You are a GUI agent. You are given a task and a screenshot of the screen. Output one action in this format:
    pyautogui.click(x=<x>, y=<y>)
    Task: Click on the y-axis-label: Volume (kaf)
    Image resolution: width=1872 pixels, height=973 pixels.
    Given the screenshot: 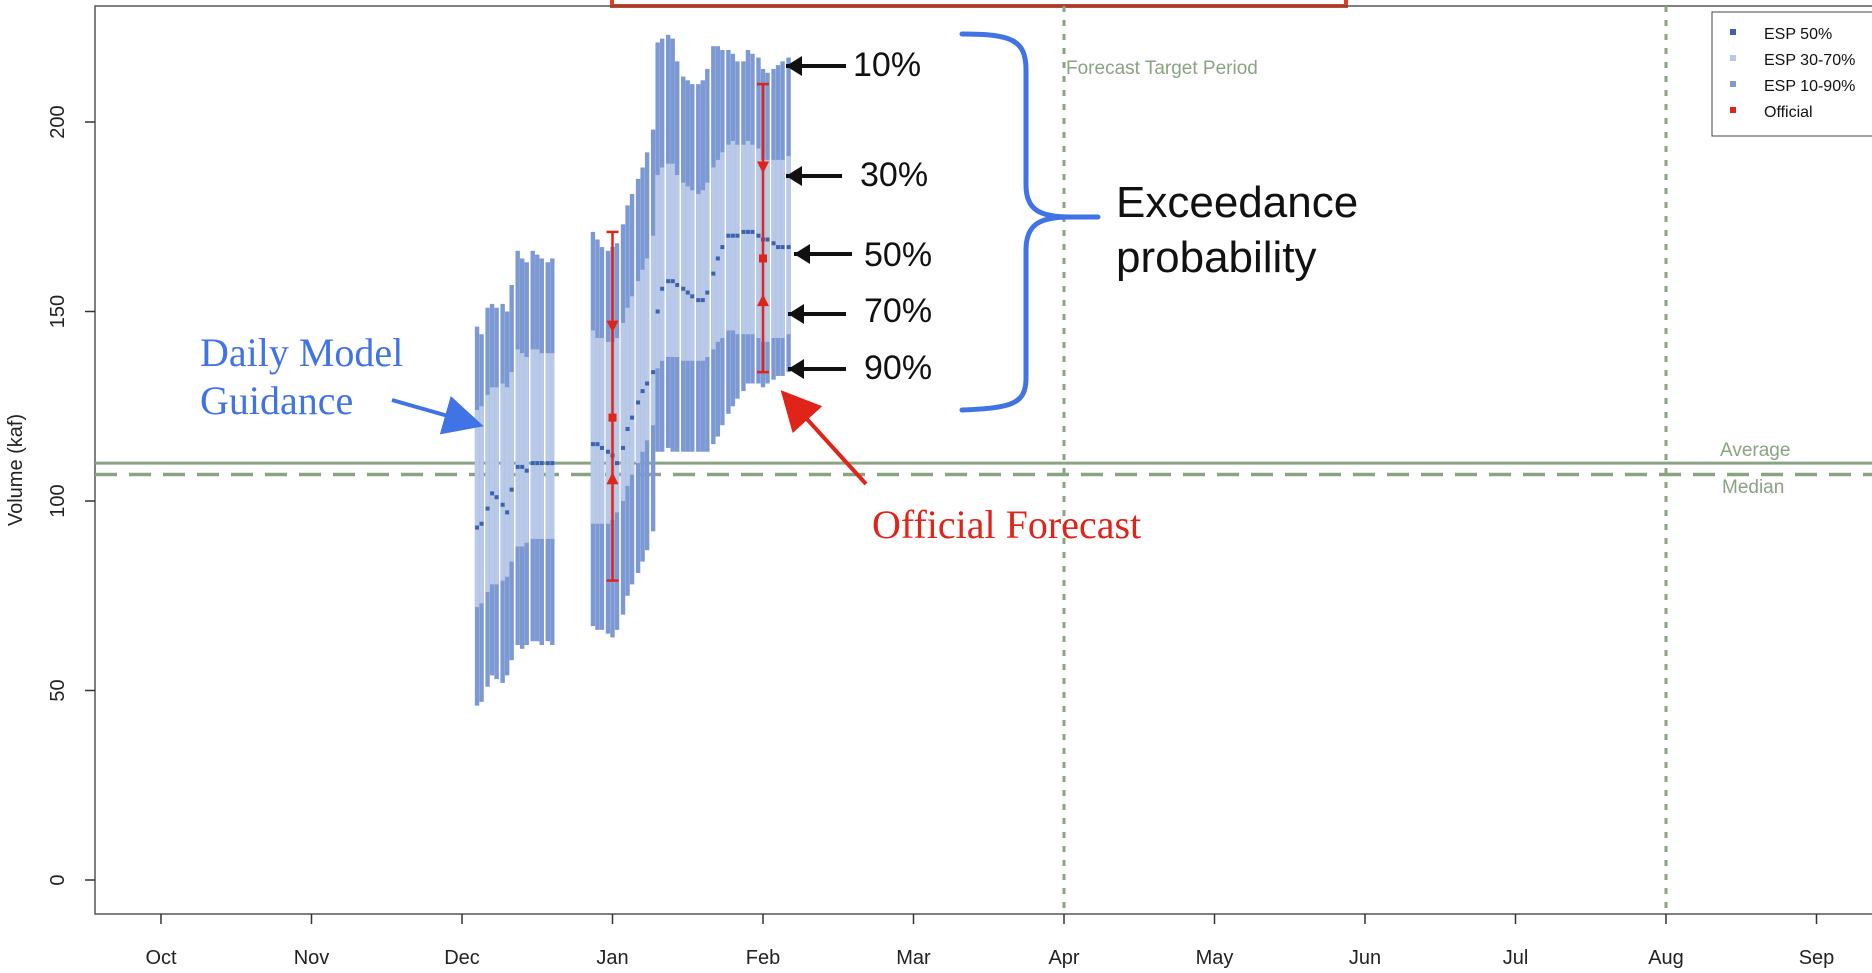 What is the action you would take?
    pyautogui.click(x=16, y=470)
    